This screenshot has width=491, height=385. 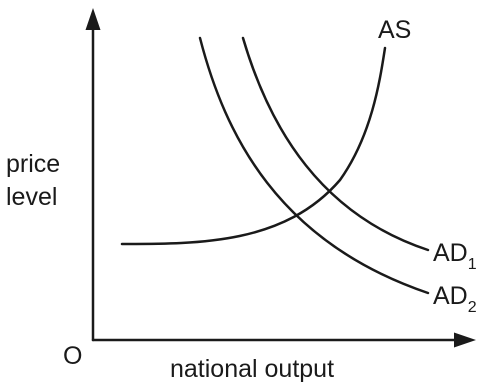 I want to click on y-axis-label-line2: level, so click(x=31, y=197).